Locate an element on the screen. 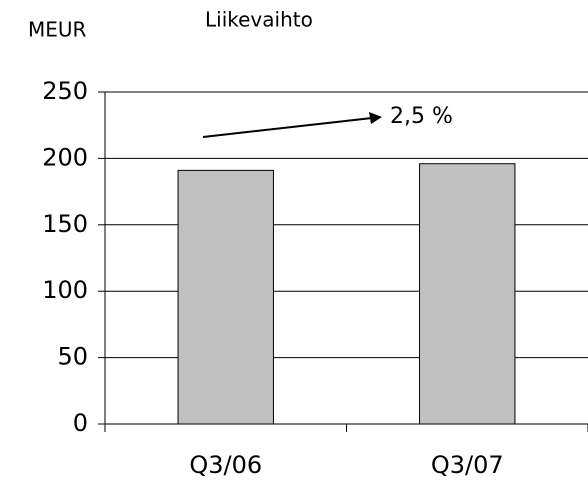  annotation-arrow is located at coordinates (287, 127).